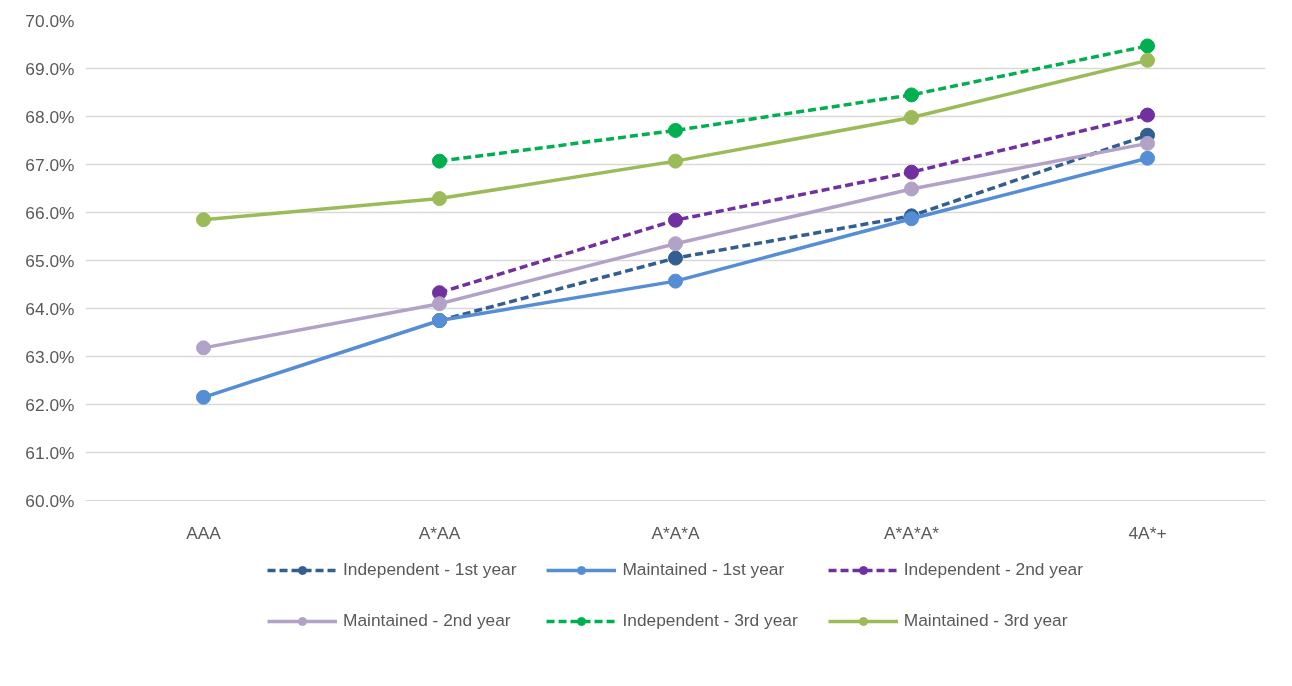 This screenshot has height=686, width=1292. I want to click on x-tick-label: AAA, so click(204, 532).